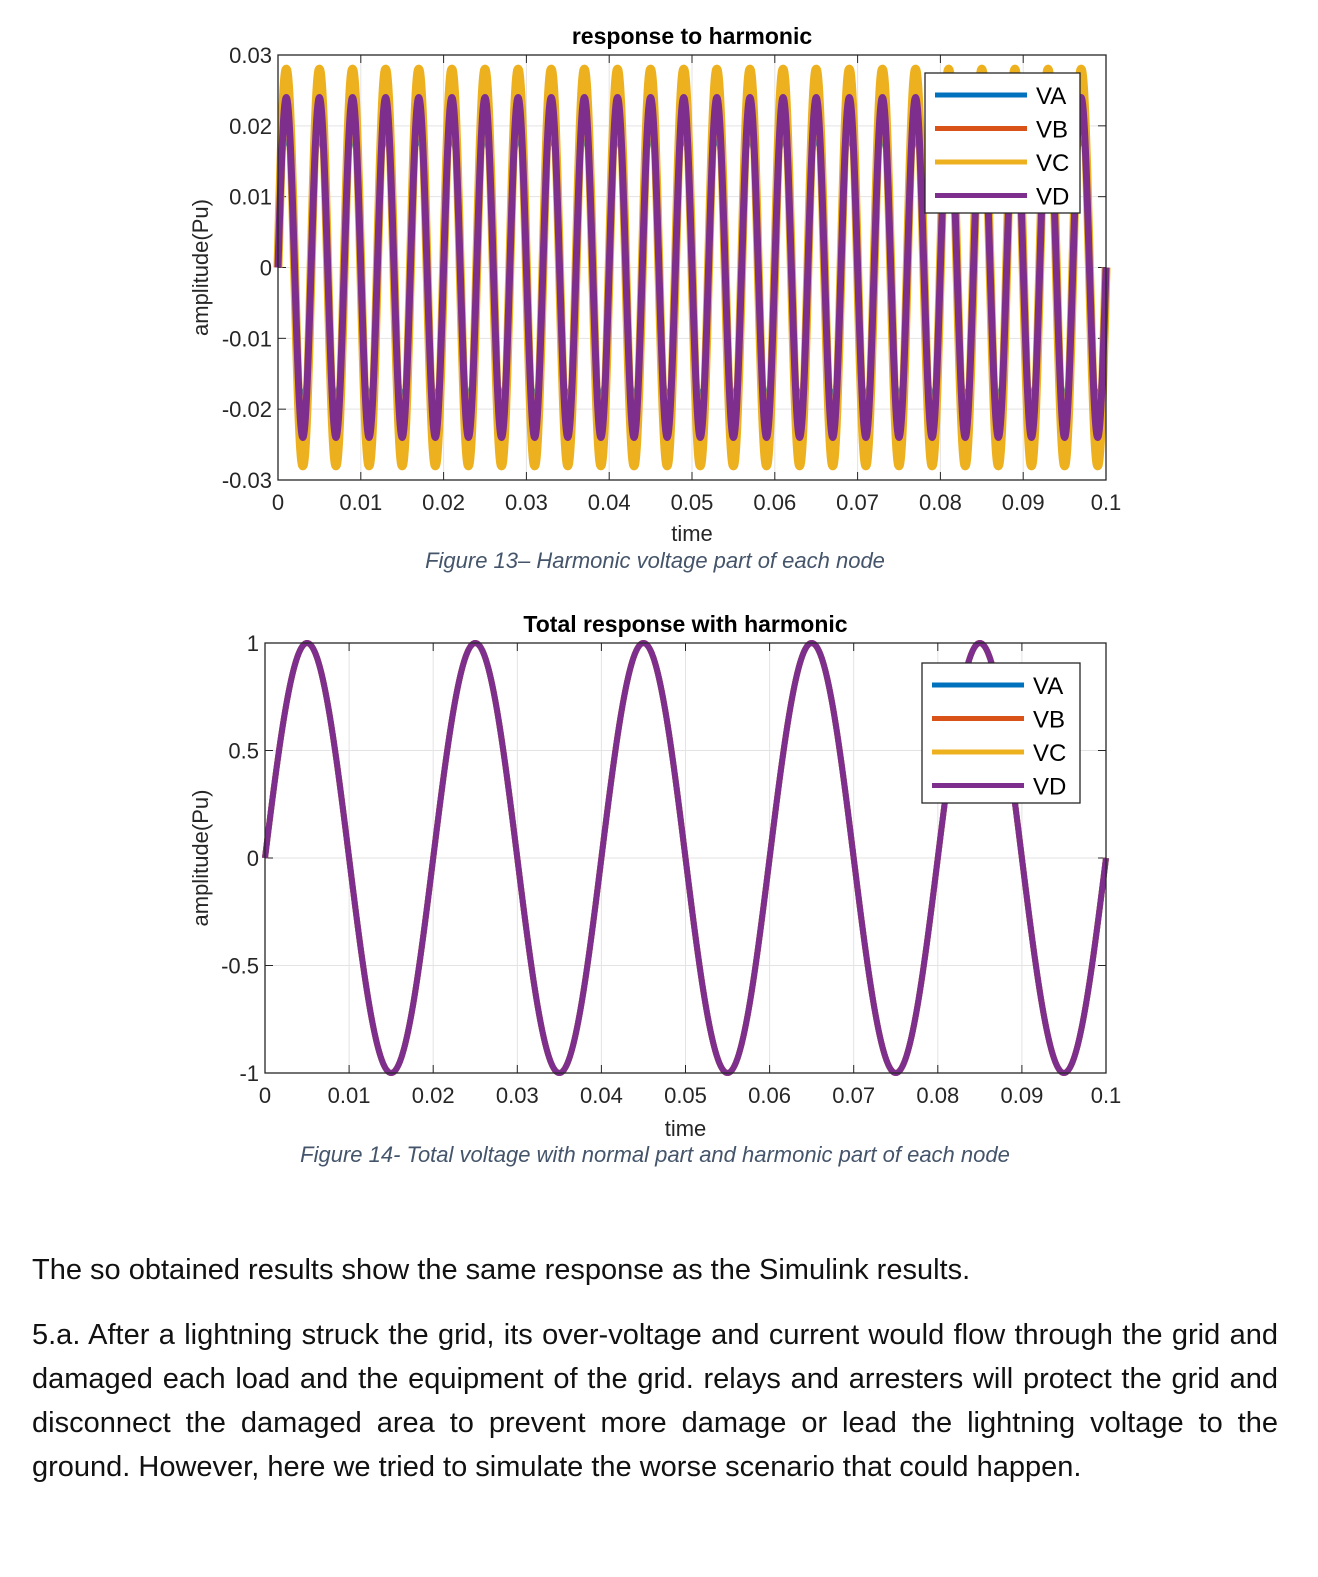 The image size is (1318, 1577). What do you see at coordinates (247, 480) in the screenshot?
I see `y-tick-label: -0.03` at bounding box center [247, 480].